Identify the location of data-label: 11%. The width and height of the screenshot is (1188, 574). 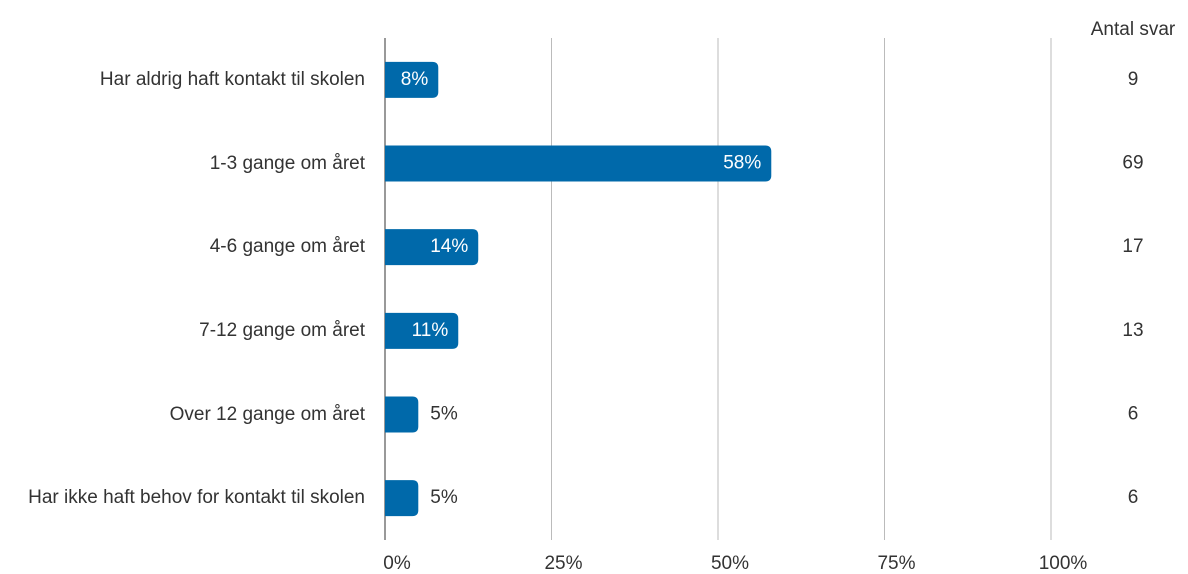
(430, 330).